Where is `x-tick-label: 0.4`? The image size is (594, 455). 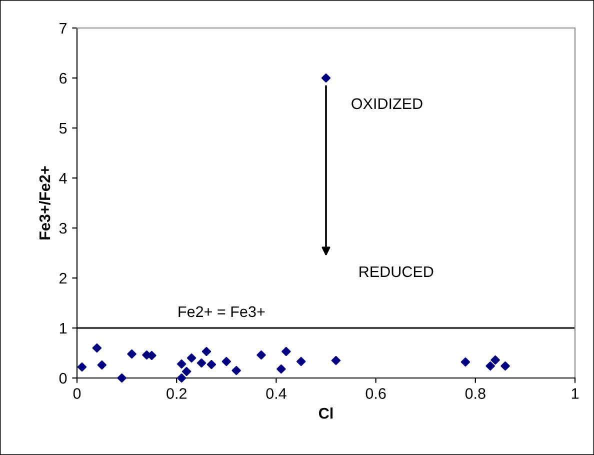 x-tick-label: 0.4 is located at coordinates (276, 393).